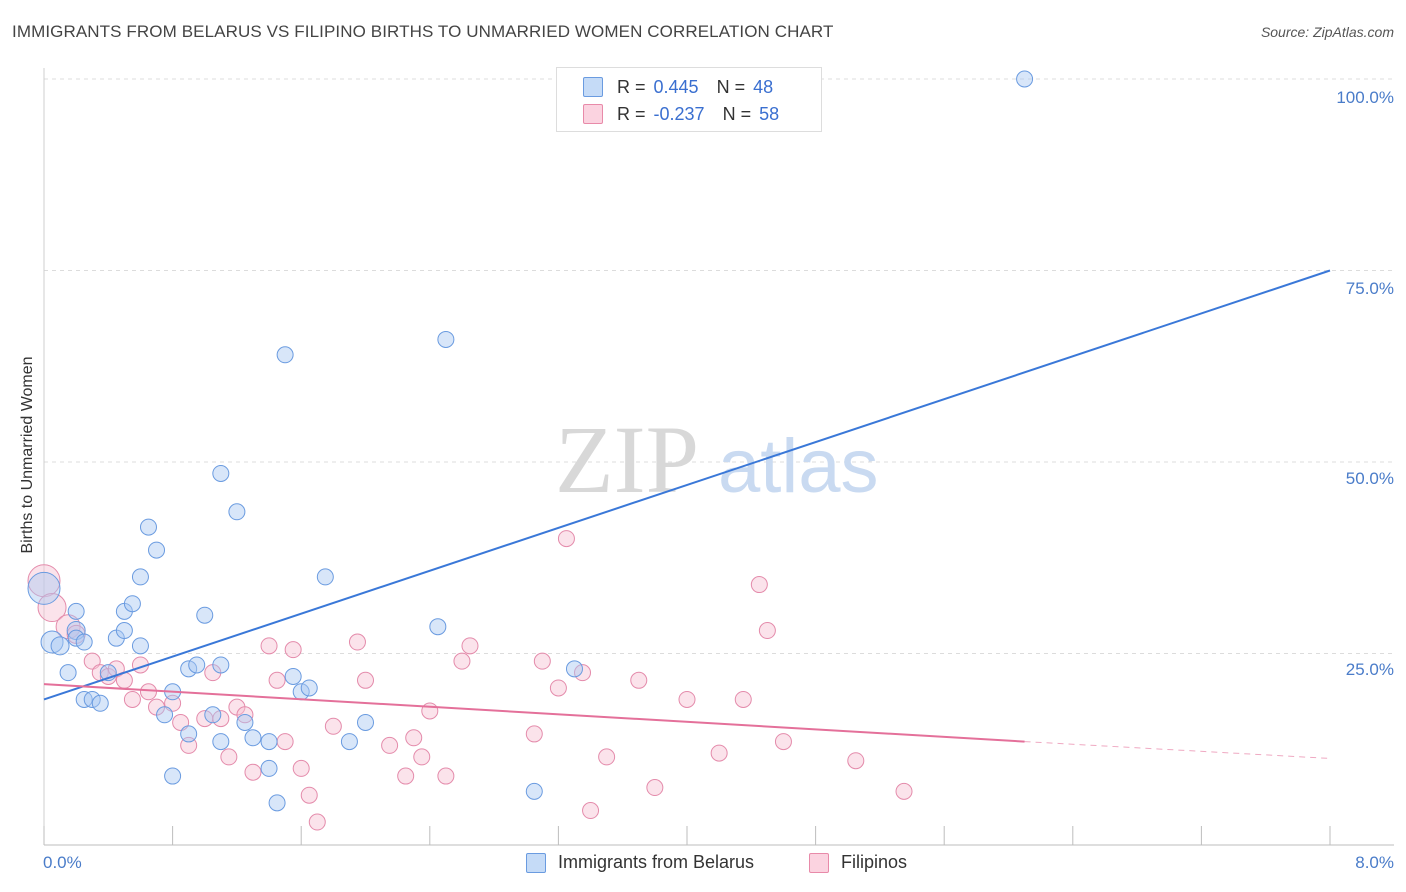 This screenshot has width=1406, height=892. Describe the element at coordinates (676, 86) in the screenshot. I see `legend-r-value: 0.445` at that location.